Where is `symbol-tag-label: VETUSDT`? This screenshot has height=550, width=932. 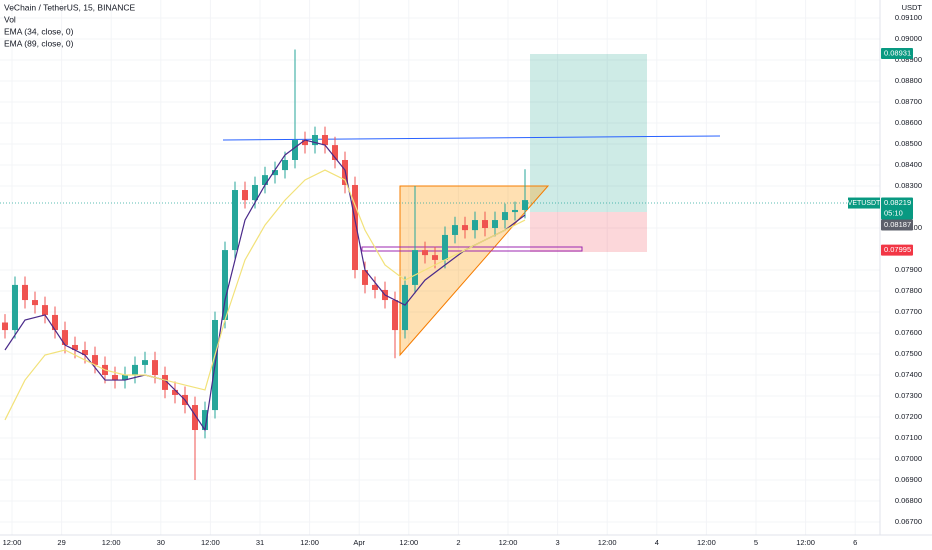 symbol-tag-label: VETUSDT is located at coordinates (864, 203).